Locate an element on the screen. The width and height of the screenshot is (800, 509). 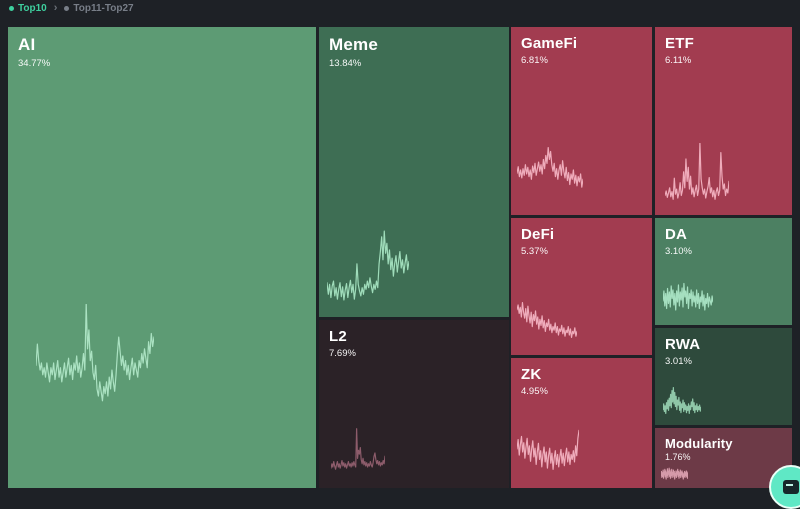
cell-label: RWA 3.01% is located at coordinates (682, 351).